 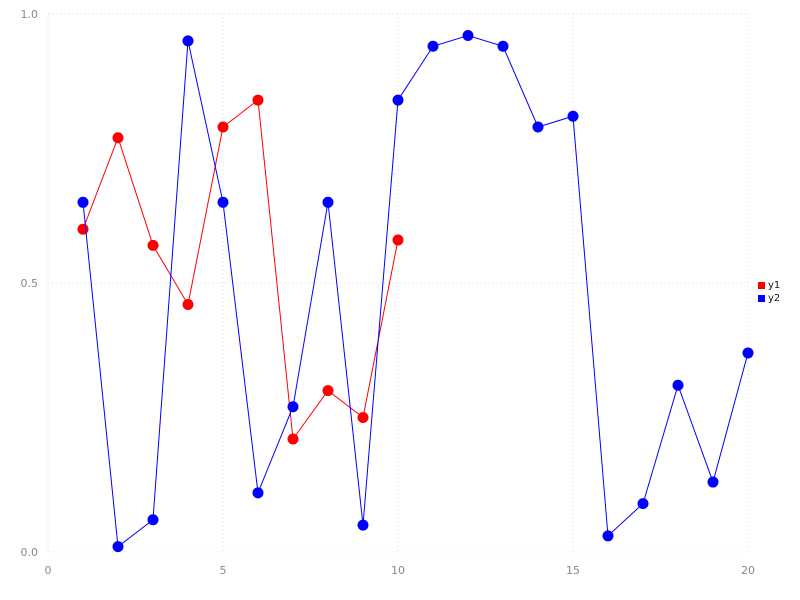 I want to click on legend-swatch-y1, so click(x=761, y=285).